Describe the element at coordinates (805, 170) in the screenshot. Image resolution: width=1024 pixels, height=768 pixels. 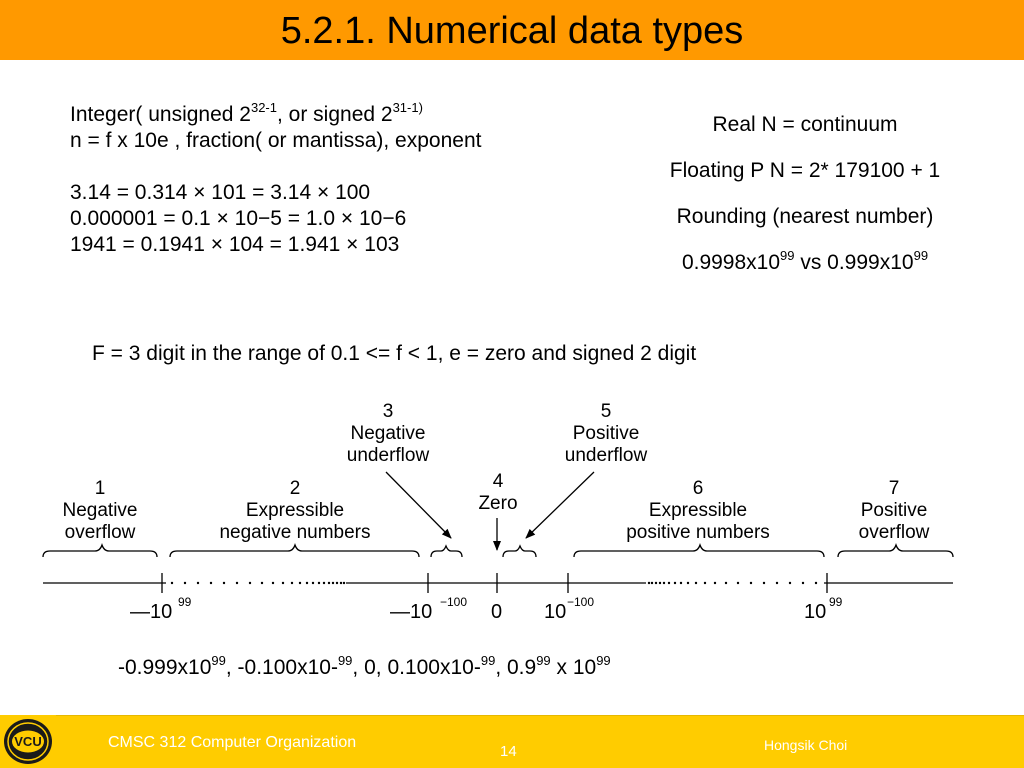
I see `floating-line: Floating P N = 2* 179100 + 1` at that location.